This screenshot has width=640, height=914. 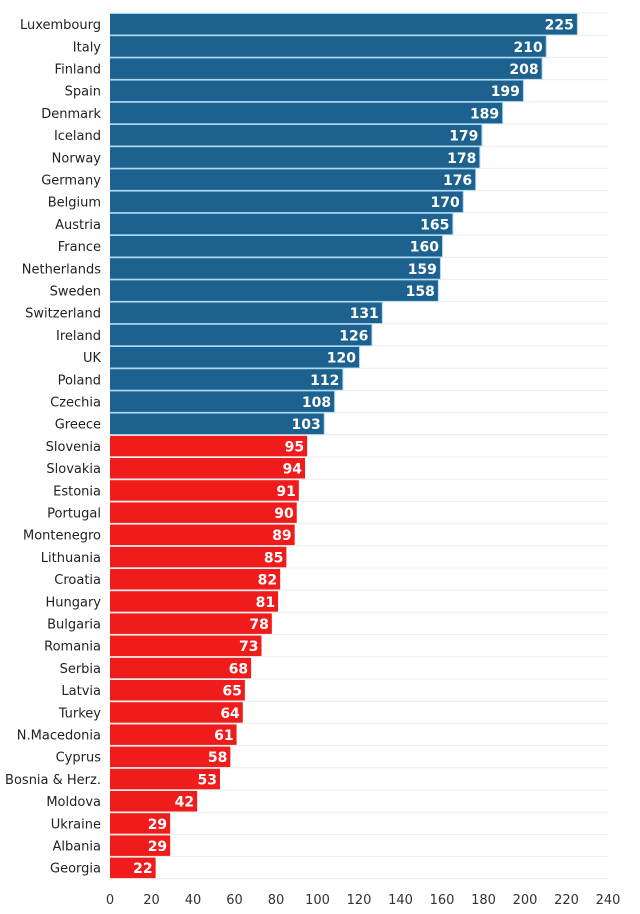 What do you see at coordinates (79, 758) in the screenshot?
I see `category-label: Cyprus` at bounding box center [79, 758].